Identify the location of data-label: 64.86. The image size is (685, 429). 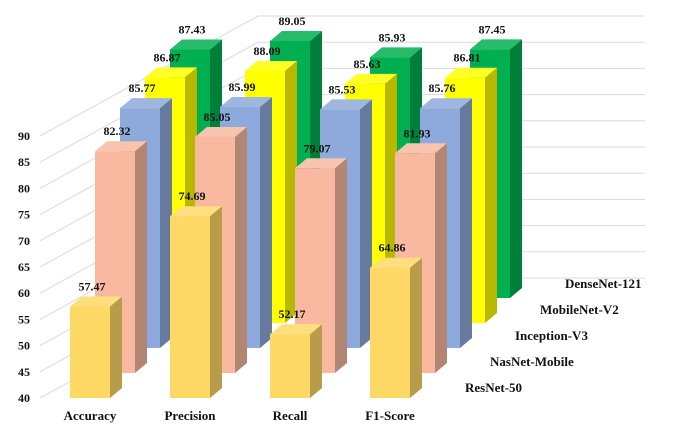
(392, 248).